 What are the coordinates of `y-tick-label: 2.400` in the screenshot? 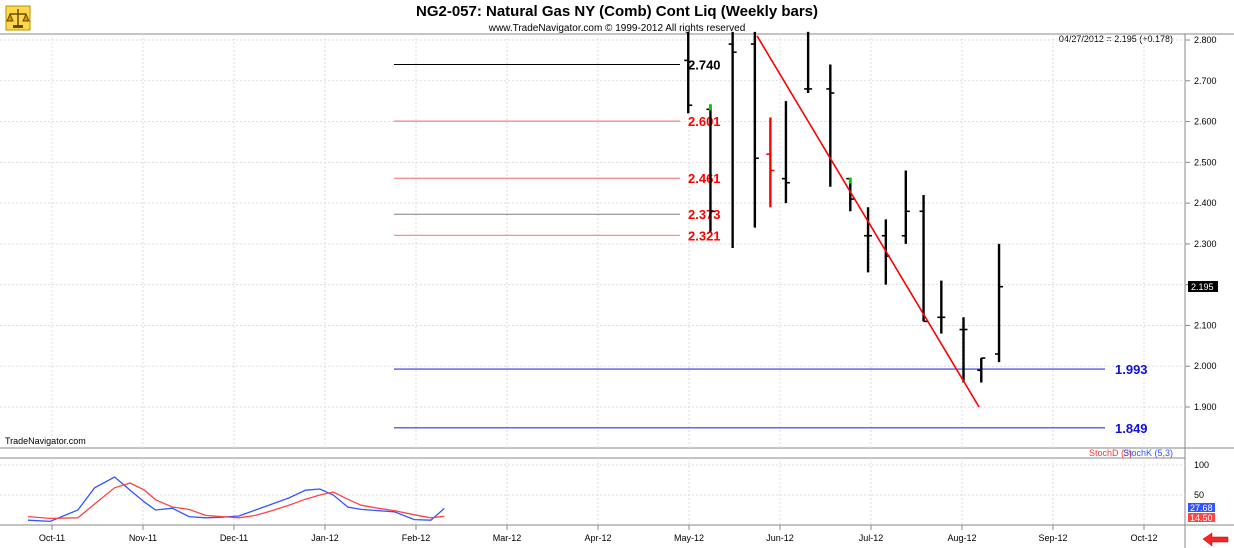 It's located at (1205, 203).